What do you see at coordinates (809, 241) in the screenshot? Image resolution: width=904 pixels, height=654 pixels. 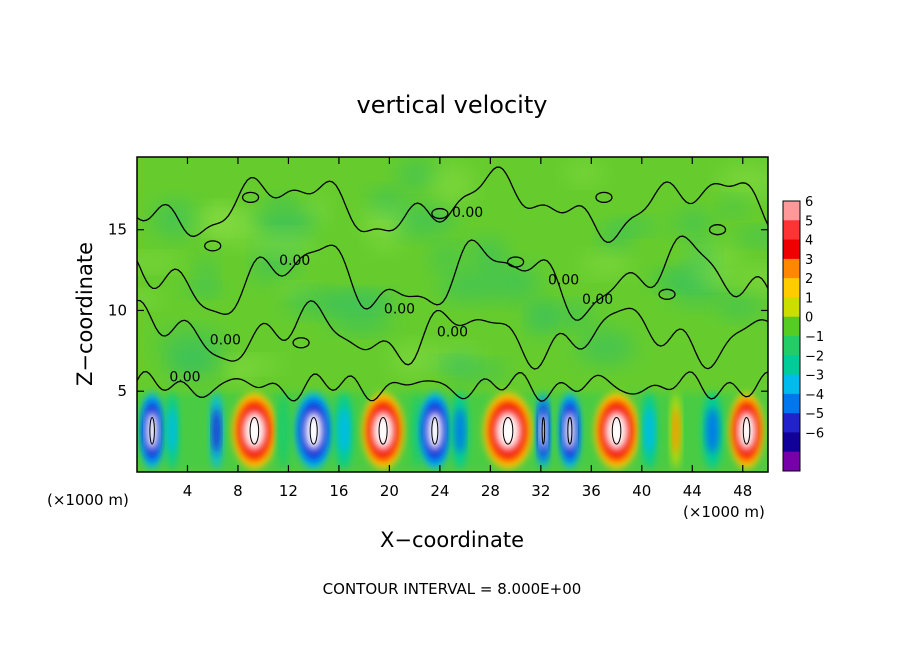 I see `colorbar-label: 4` at bounding box center [809, 241].